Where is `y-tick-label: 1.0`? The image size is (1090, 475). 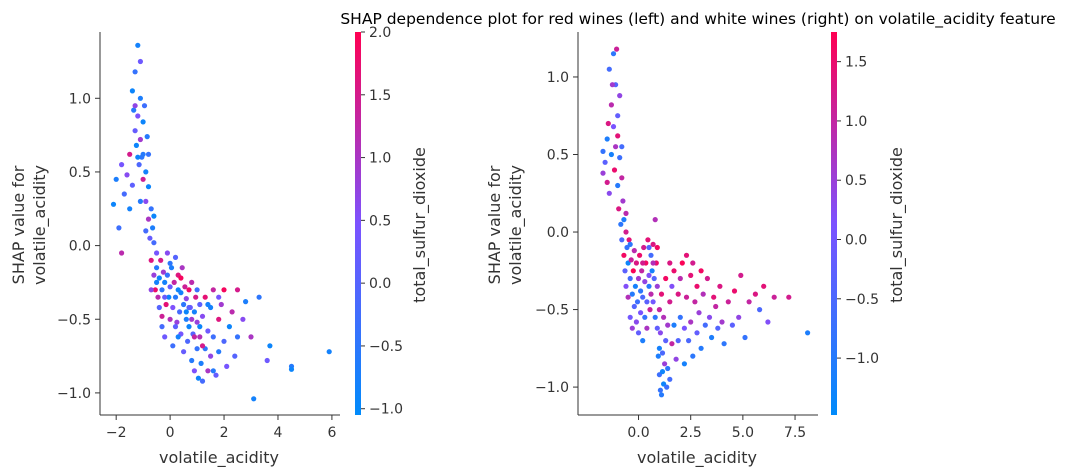
y-tick-label: 1.0 is located at coordinates (558, 78).